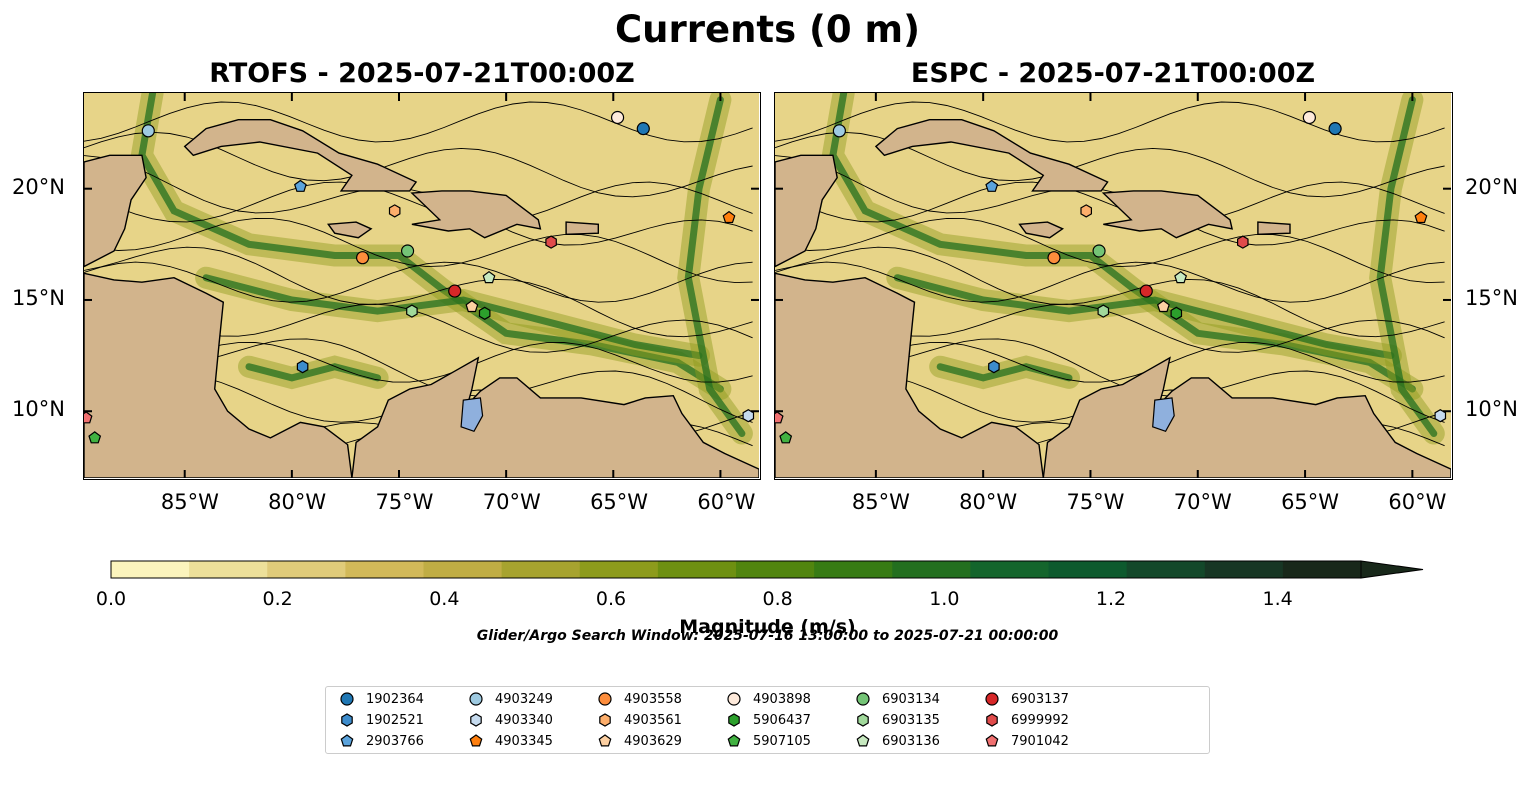 This screenshot has height=802, width=1535. Describe the element at coordinates (653, 741) in the screenshot. I see `legend-label: 4903629` at that location.